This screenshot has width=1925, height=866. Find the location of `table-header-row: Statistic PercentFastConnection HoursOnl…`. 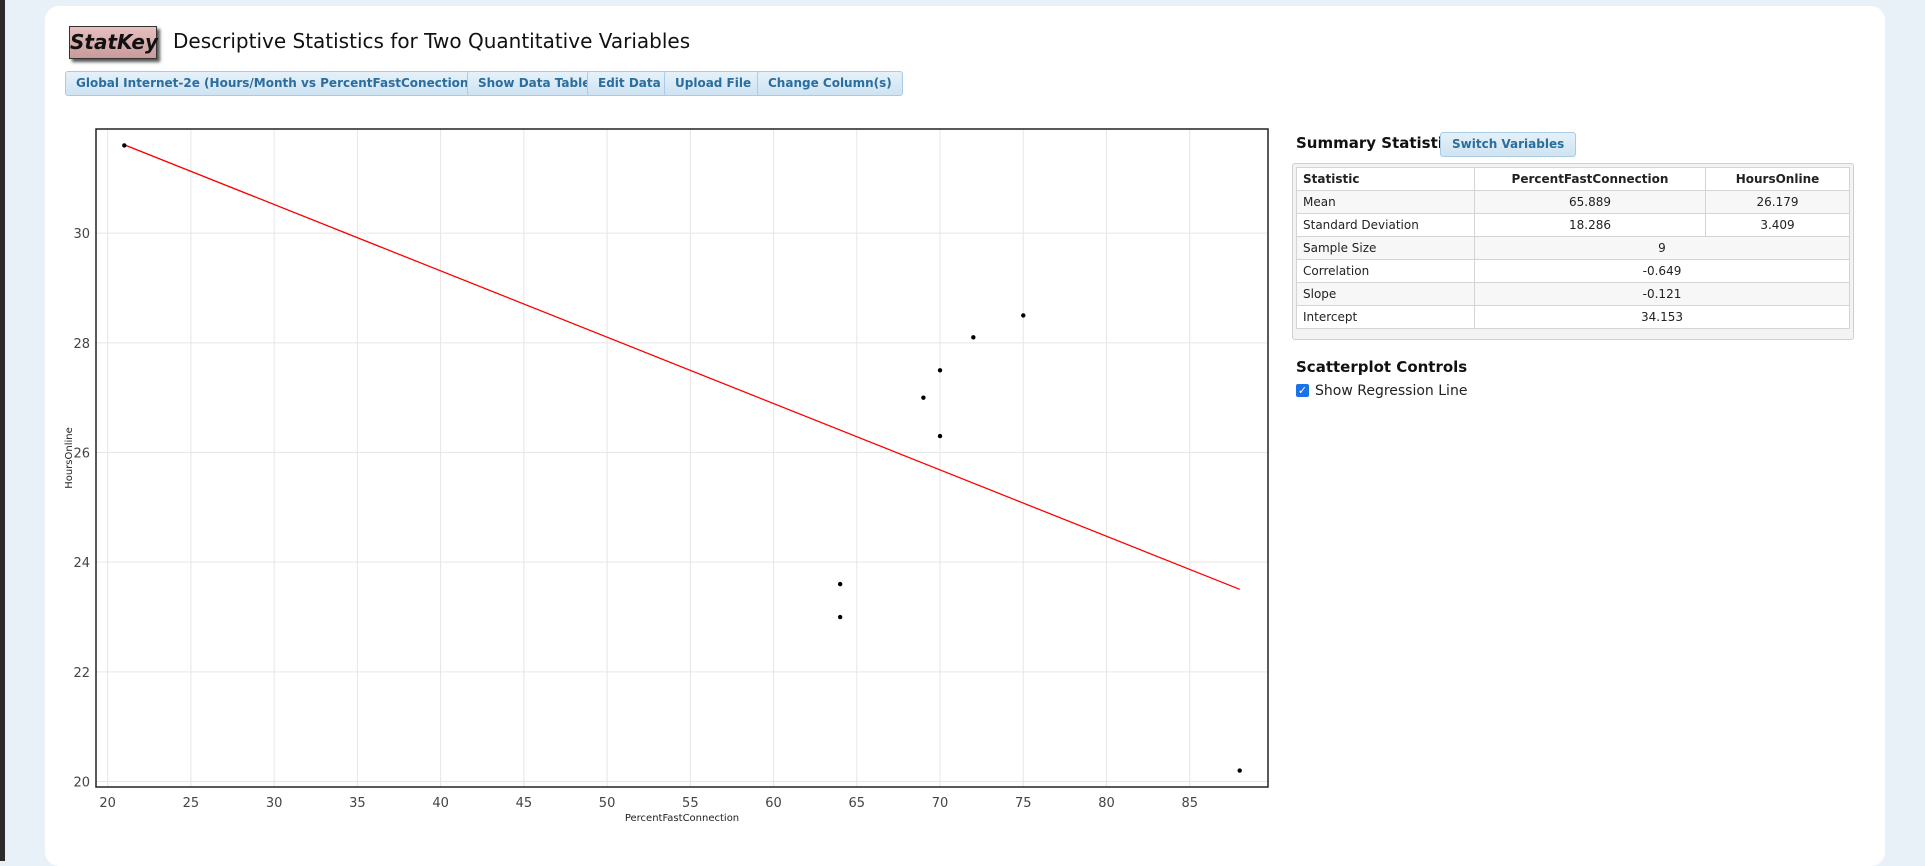

table-header-row: Statistic PercentFastConnection HoursOnl… is located at coordinates (1573, 179).